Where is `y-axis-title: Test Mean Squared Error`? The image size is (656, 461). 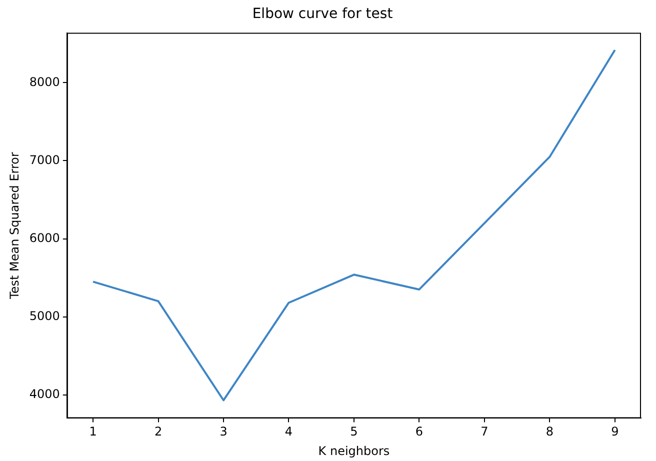 y-axis-title: Test Mean Squared Error is located at coordinates (14, 226).